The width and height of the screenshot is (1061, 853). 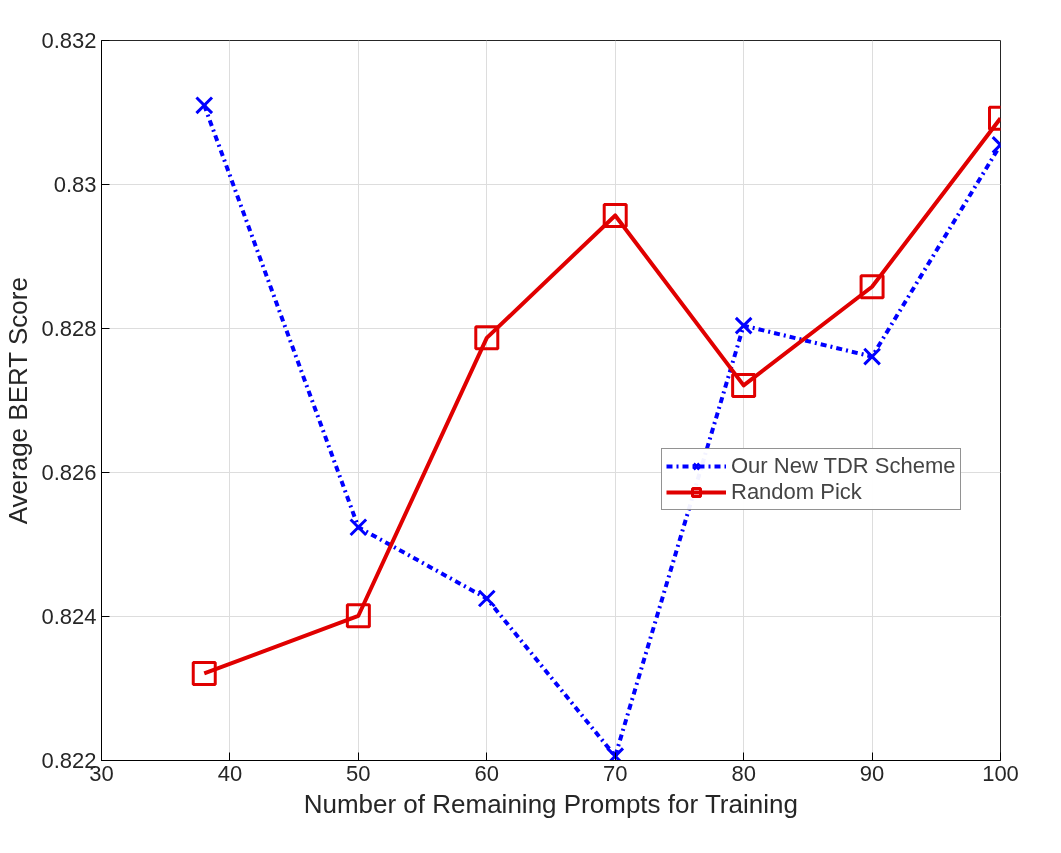 What do you see at coordinates (69, 328) in the screenshot?
I see `y-tick-label: 0.828` at bounding box center [69, 328].